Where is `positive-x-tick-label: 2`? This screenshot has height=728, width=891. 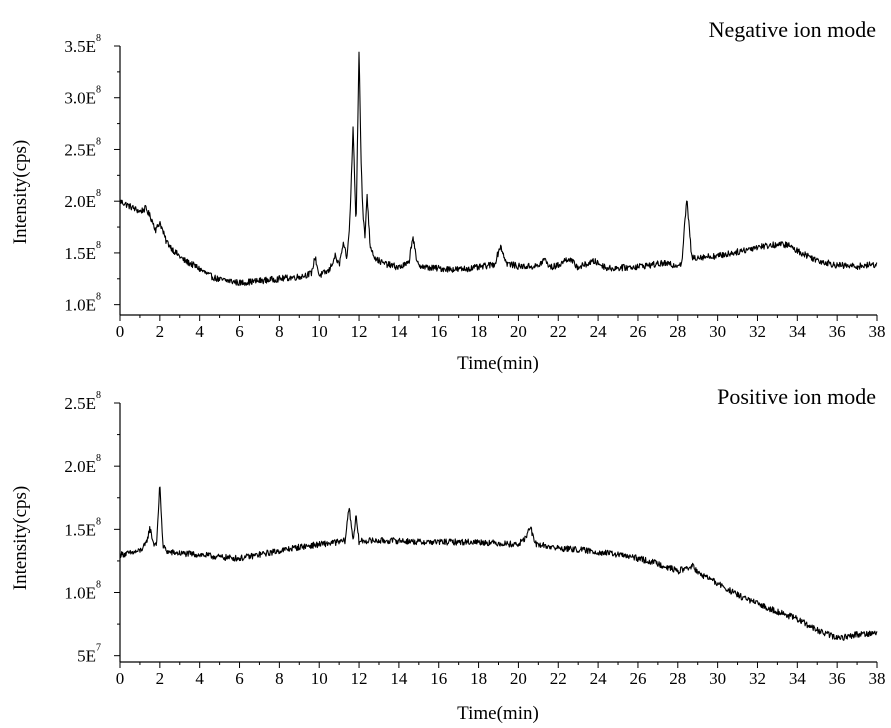
positive-x-tick-label: 2 is located at coordinates (160, 678).